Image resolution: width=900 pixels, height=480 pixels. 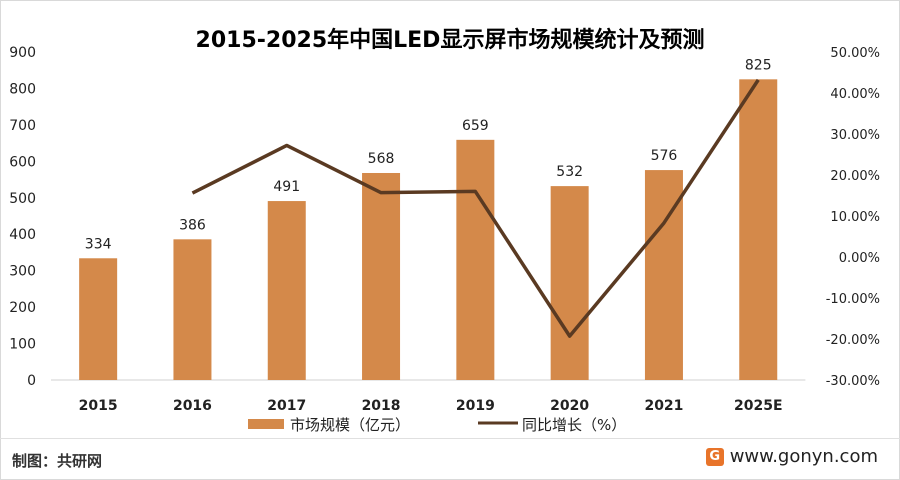 I want to click on y-left-tick-label: 700, so click(x=22, y=126).